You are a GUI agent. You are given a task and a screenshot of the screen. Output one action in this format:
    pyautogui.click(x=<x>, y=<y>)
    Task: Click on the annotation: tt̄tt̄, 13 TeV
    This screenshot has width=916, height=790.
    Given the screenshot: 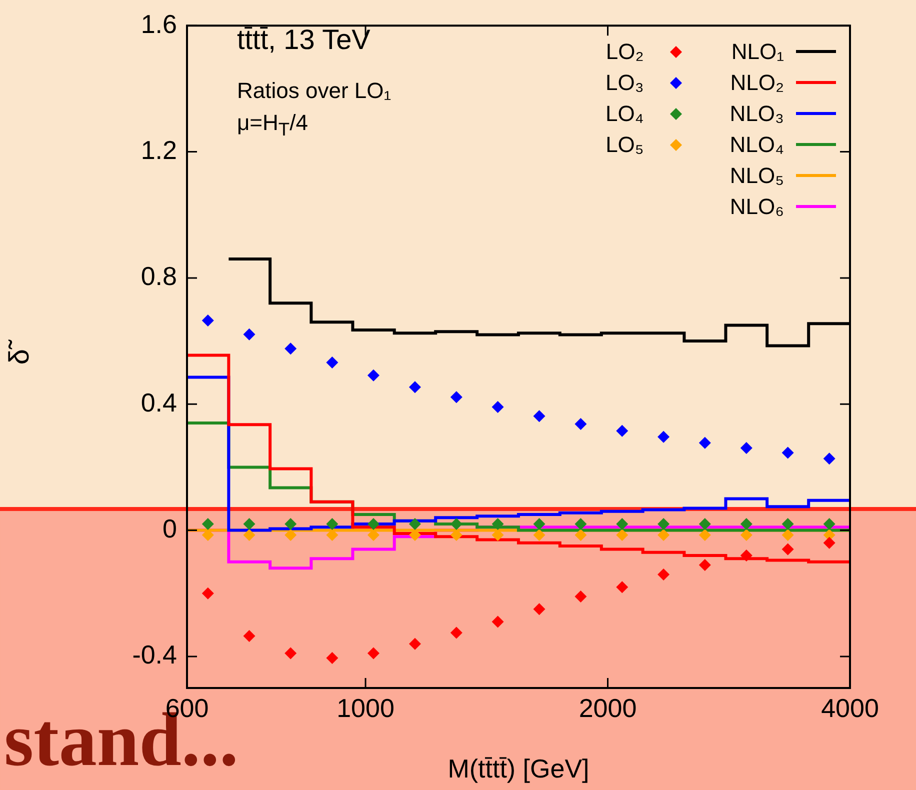 What is the action you would take?
    pyautogui.click(x=303, y=40)
    